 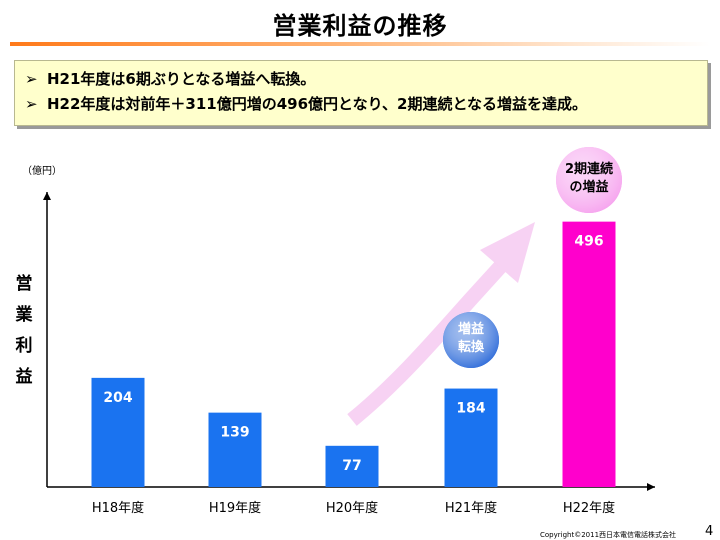 What do you see at coordinates (507, 252) in the screenshot?
I see `trend-arrow-head` at bounding box center [507, 252].